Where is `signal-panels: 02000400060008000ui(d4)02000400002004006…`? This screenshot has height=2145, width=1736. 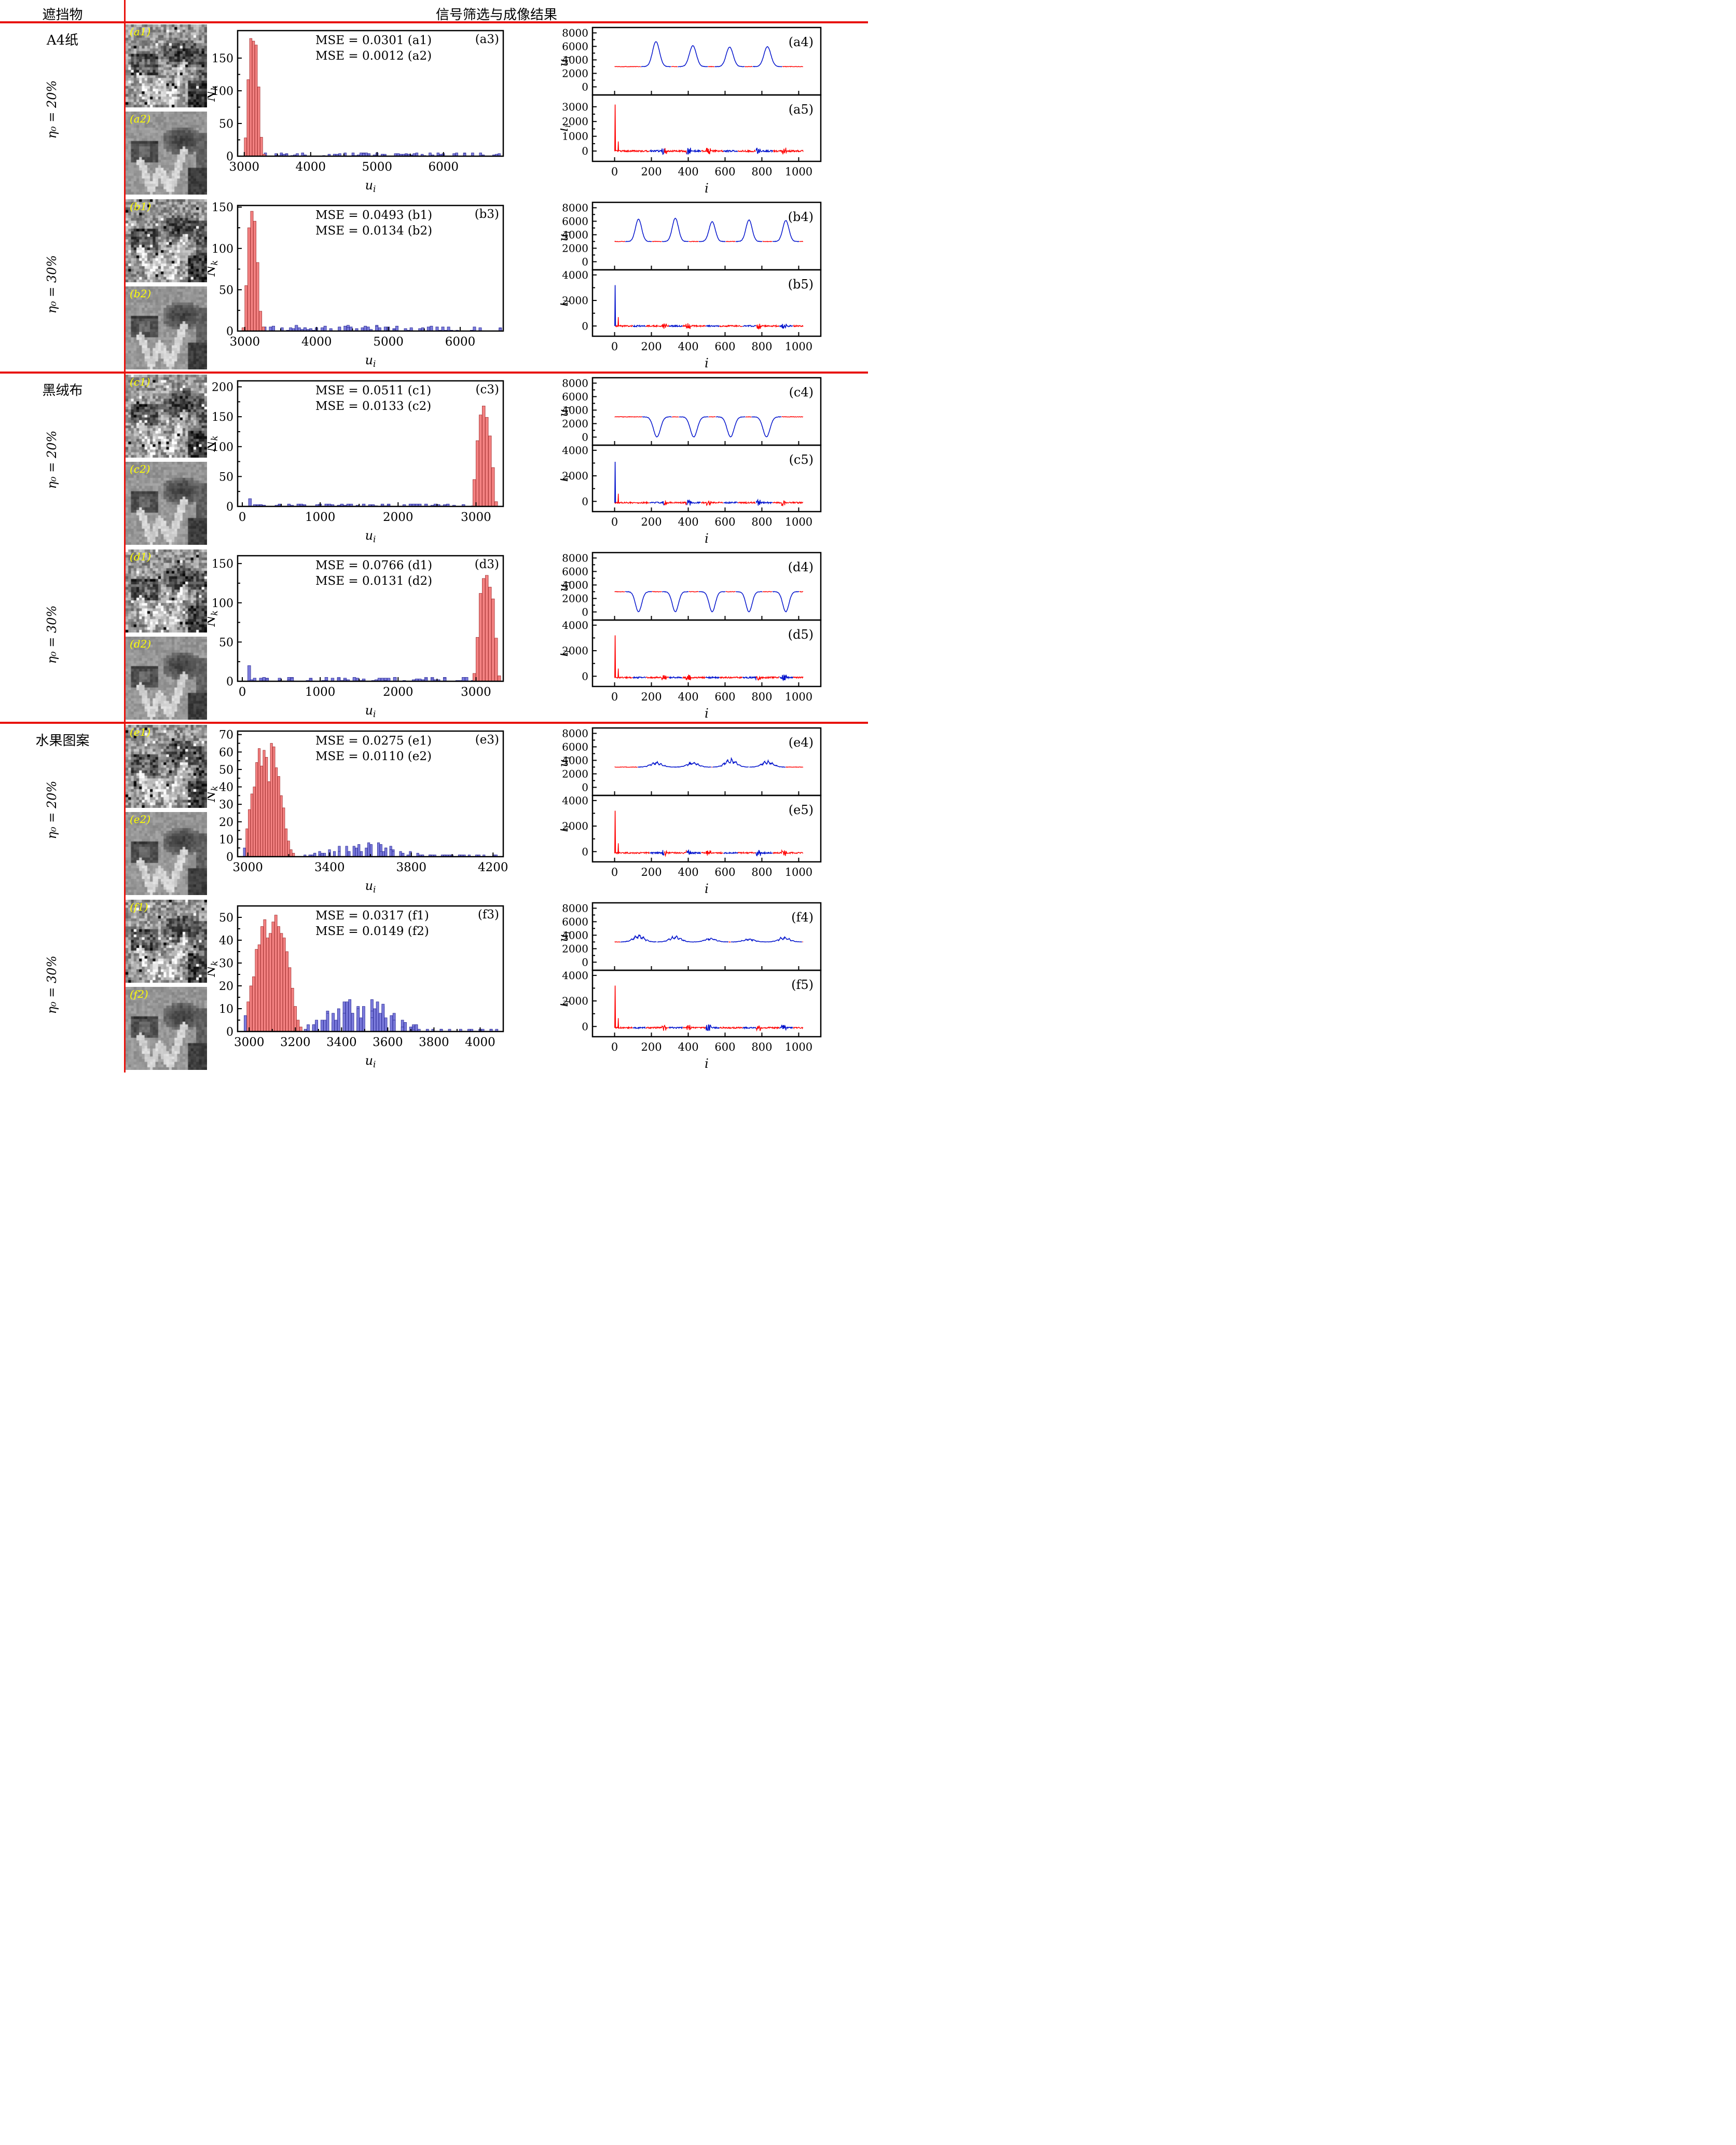
signal-panels: 02000400060008000ui(d4)02000400002004006… is located at coordinates (714, 634).